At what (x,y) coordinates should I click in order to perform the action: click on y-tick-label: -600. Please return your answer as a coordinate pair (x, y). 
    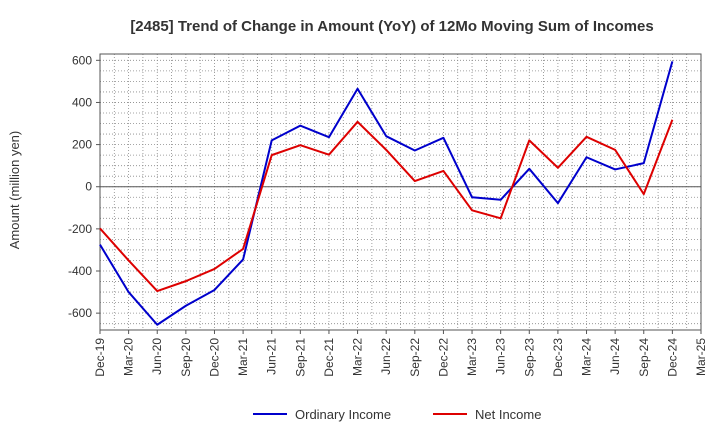
    Looking at the image, I should click on (80, 313).